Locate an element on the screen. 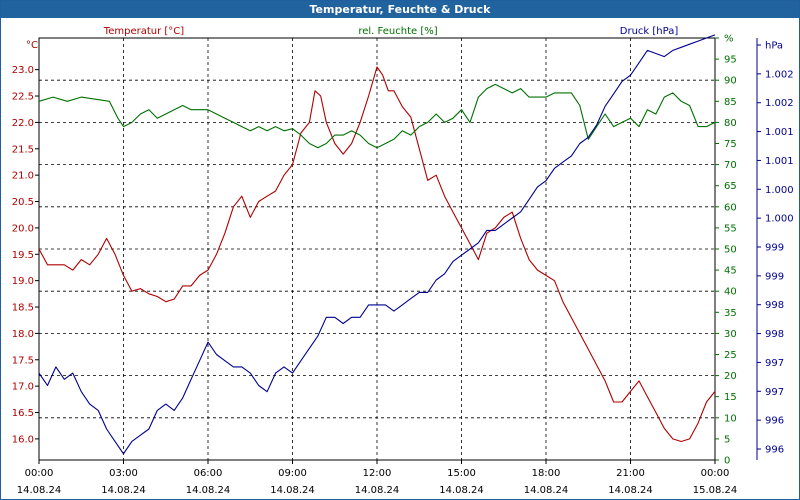 This screenshot has height=500, width=800. temperature-tick-label: 20.5 is located at coordinates (23, 202).